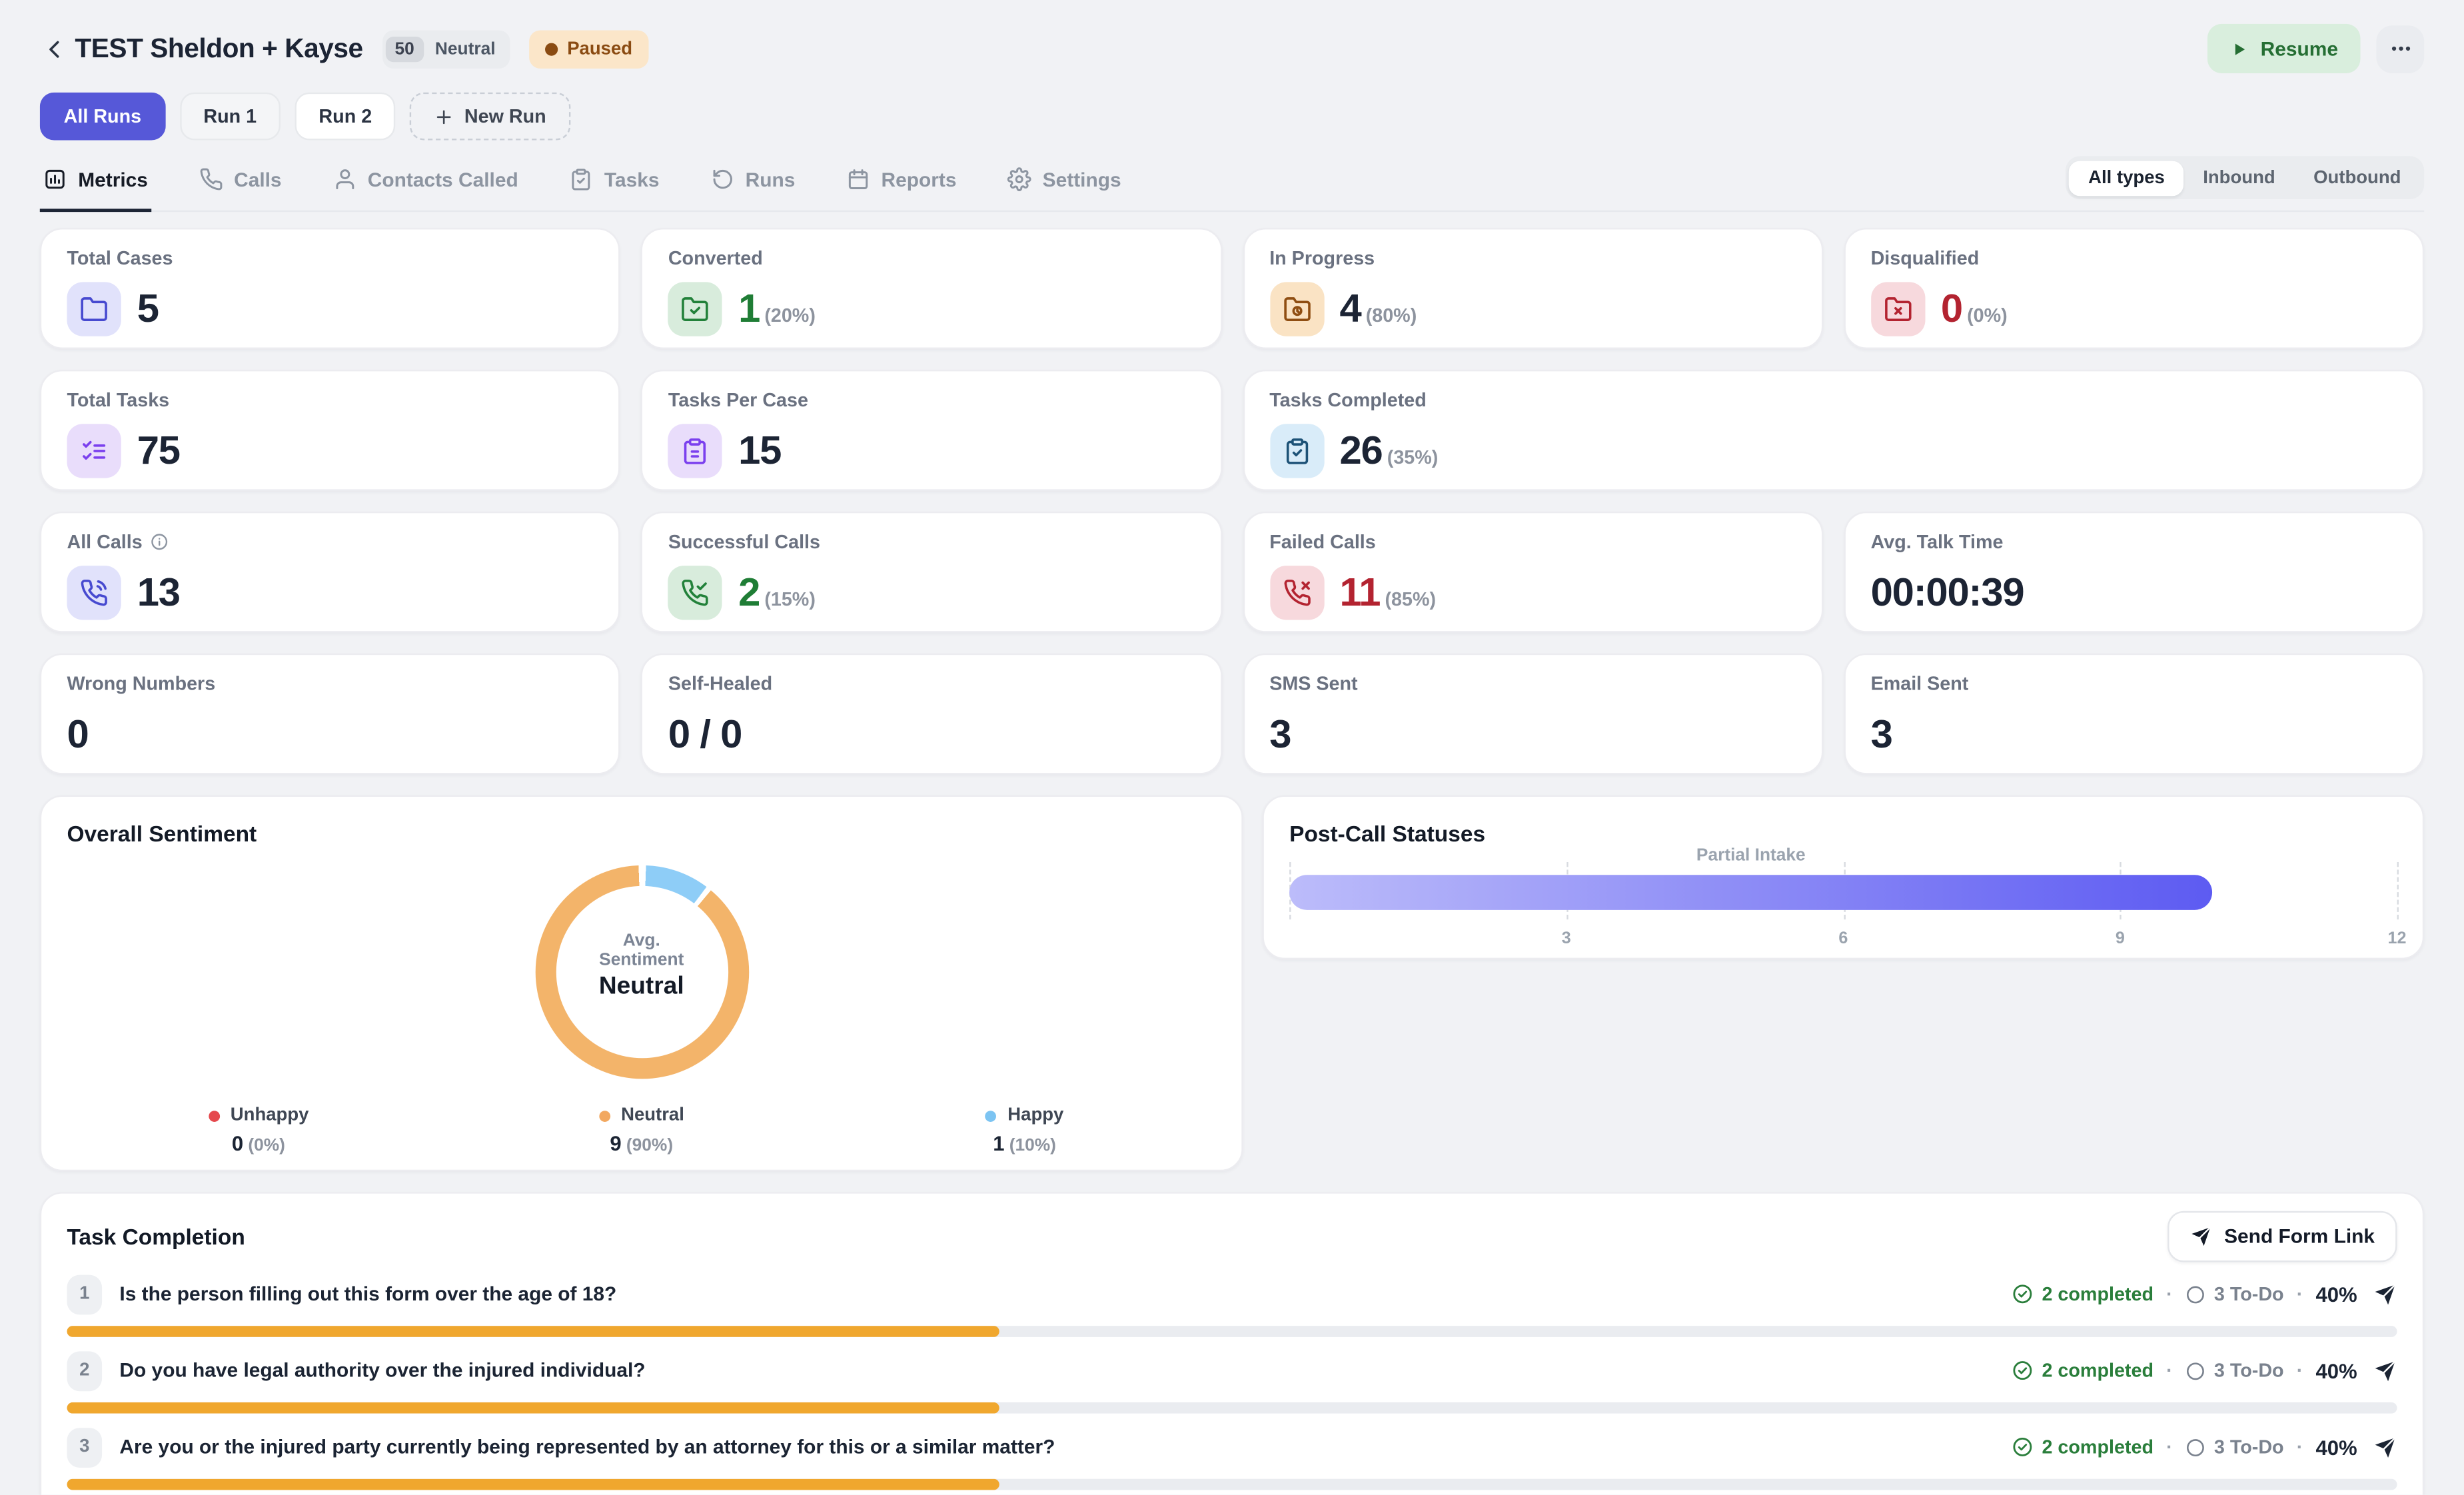 The width and height of the screenshot is (2464, 1495). Describe the element at coordinates (1413, 457) in the screenshot. I see `metric-percent: (35%)` at that location.